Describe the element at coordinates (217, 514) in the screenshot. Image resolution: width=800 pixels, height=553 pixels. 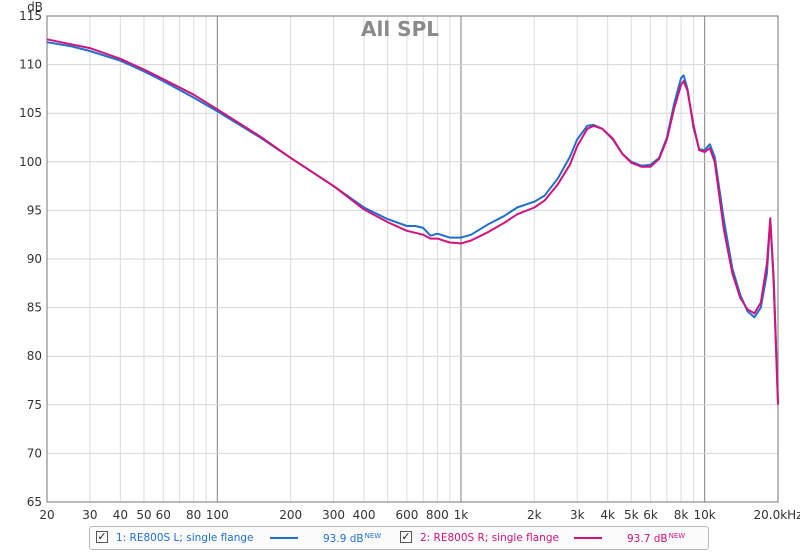
I see `x-tick-label: 100` at that location.